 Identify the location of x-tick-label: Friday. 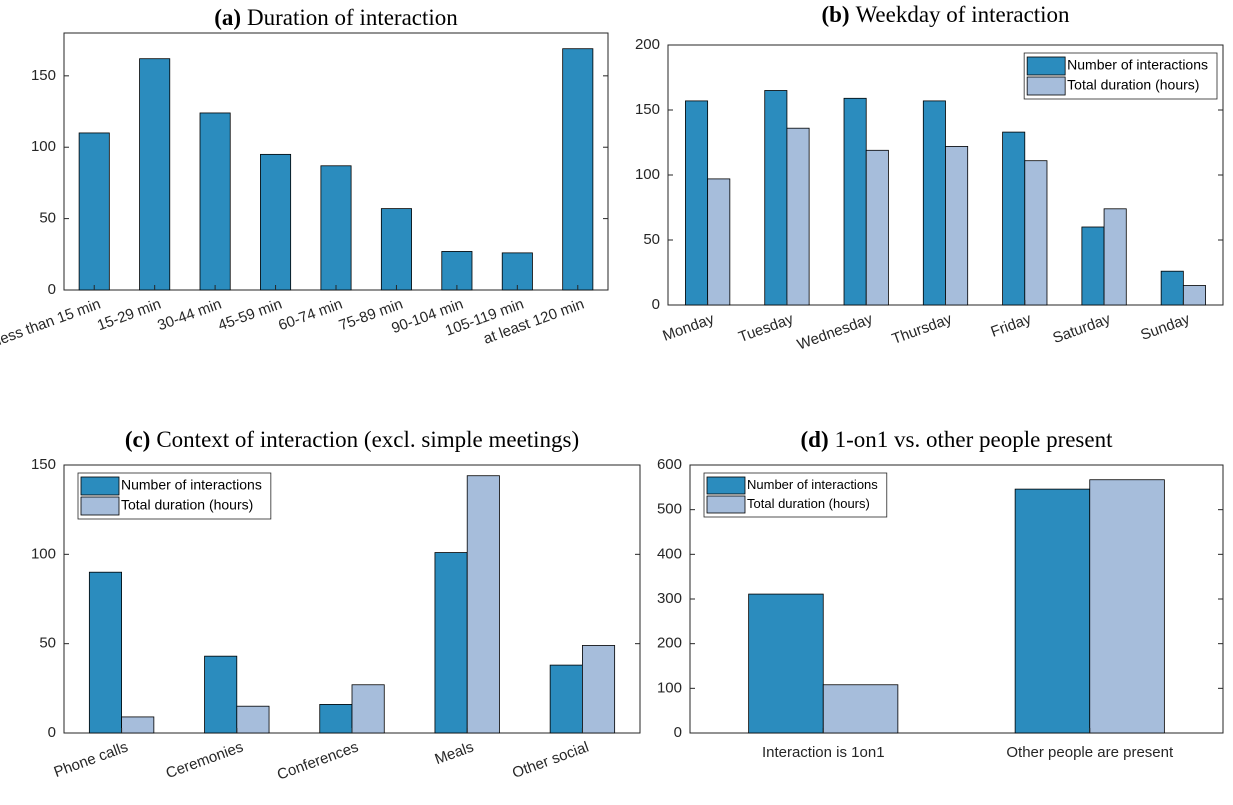
(1011, 325).